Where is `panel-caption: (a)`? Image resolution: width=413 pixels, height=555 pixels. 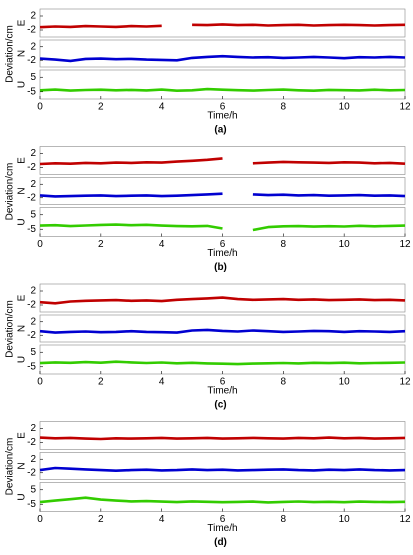 panel-caption: (a) is located at coordinates (220, 130).